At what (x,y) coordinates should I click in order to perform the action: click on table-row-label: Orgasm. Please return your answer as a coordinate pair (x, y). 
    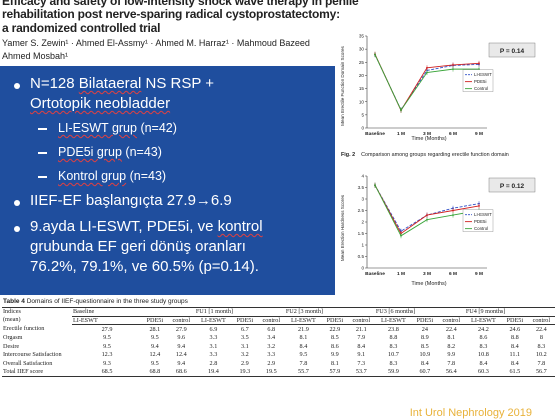
    Looking at the image, I should click on (13, 338).